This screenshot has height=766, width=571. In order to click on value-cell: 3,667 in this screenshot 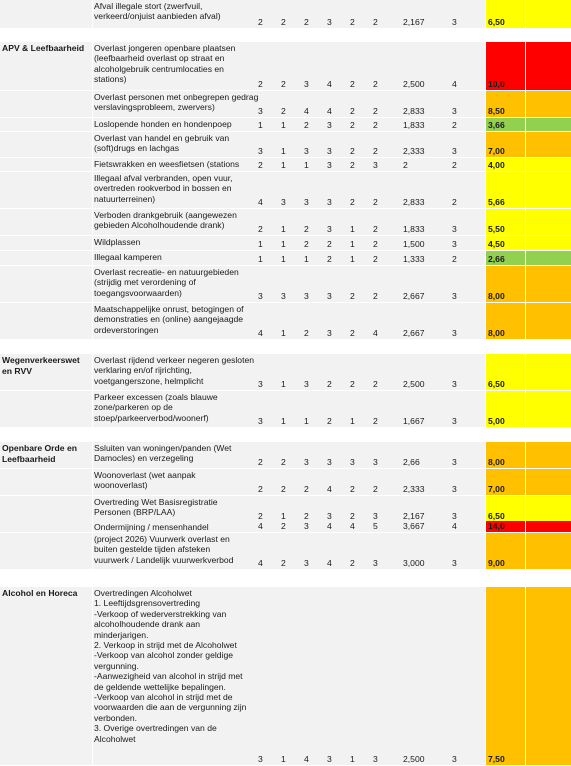, I will do `click(414, 526)`.